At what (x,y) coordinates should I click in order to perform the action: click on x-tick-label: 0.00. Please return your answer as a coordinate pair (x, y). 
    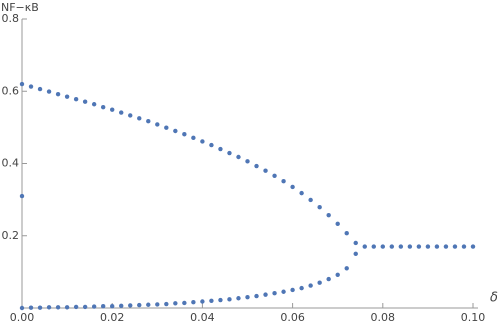
    Looking at the image, I should click on (22, 317).